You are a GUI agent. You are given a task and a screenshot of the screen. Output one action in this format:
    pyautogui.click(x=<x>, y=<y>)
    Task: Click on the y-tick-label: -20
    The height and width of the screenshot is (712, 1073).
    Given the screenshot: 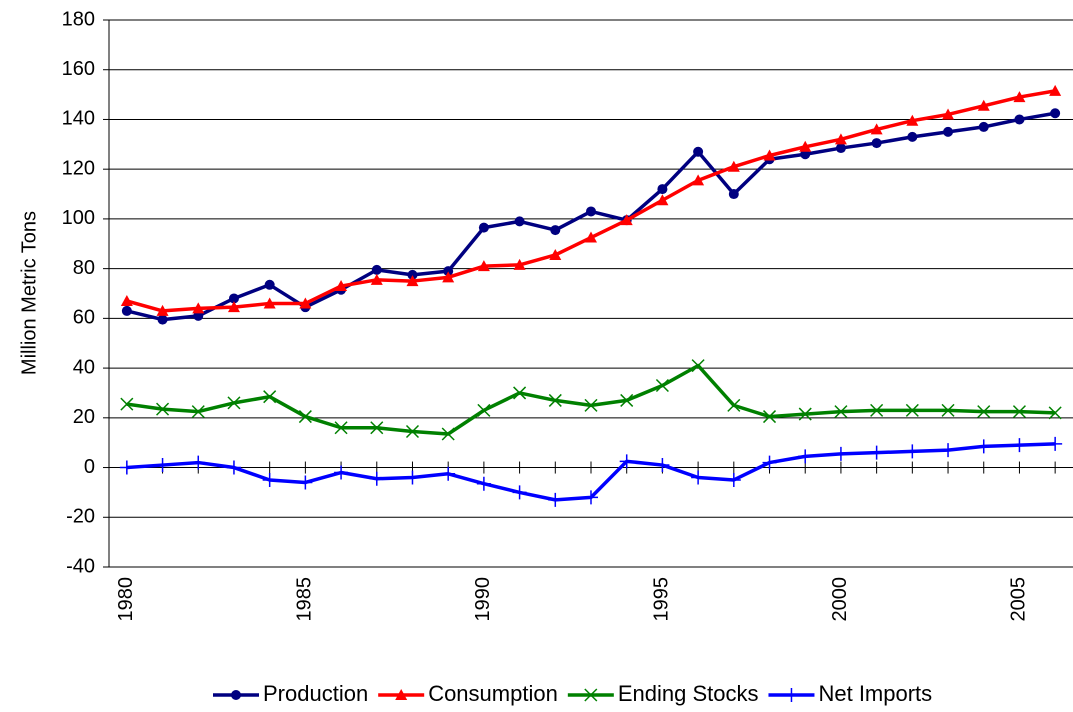 What is the action you would take?
    pyautogui.click(x=80, y=517)
    